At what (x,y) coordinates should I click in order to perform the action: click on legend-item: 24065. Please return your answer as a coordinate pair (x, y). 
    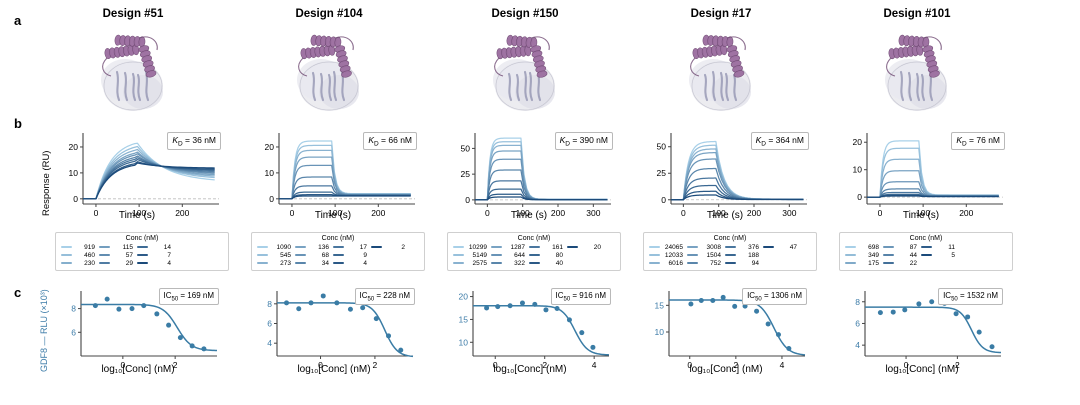
    Looking at the image, I should click on (666, 247).